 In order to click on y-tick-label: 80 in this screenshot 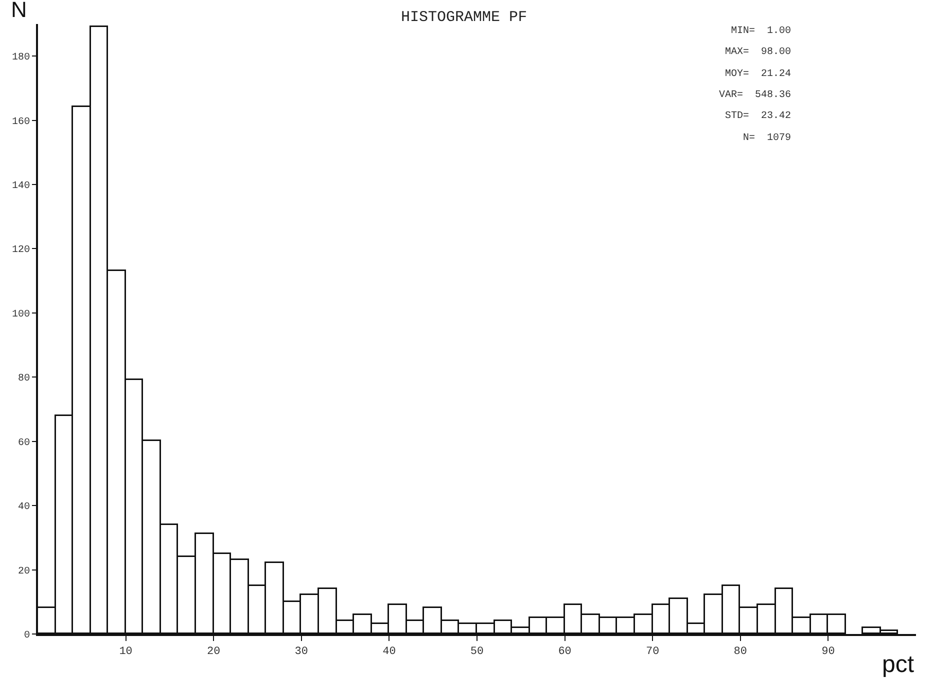, I will do `click(24, 379)`.